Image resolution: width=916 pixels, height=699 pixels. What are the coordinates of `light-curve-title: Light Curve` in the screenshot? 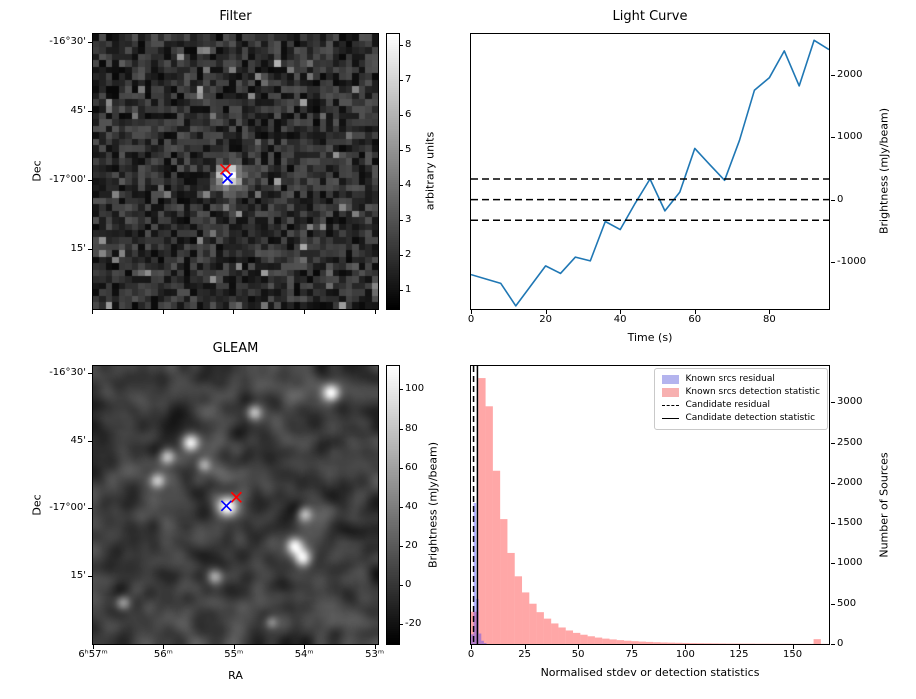 It's located at (650, 16).